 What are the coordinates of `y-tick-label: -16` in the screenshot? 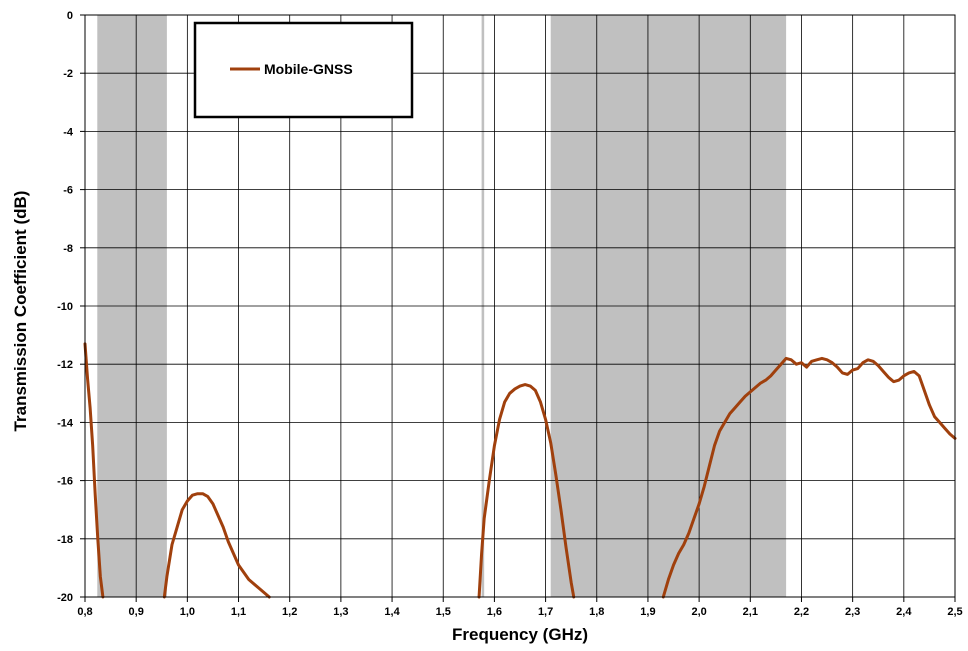 It's located at (65, 482).